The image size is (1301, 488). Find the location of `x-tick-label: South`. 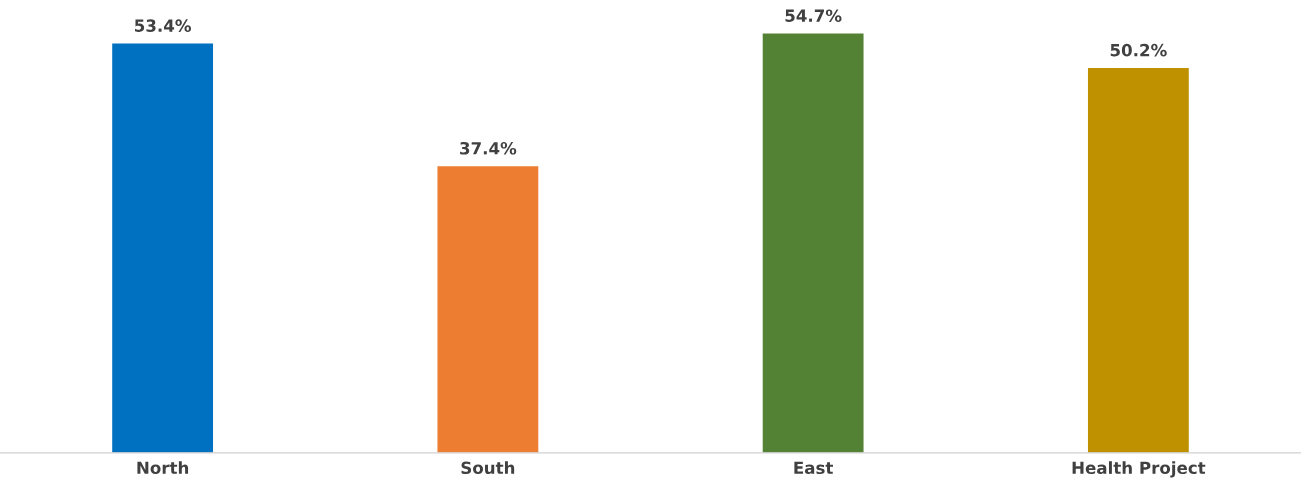

x-tick-label: South is located at coordinates (488, 468).